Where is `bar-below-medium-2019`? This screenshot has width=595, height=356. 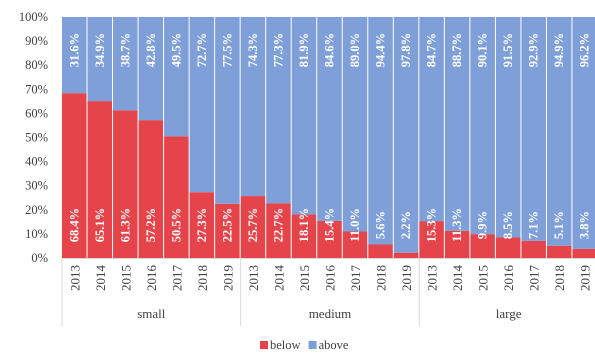
bar-below-medium-2019 is located at coordinates (406, 255).